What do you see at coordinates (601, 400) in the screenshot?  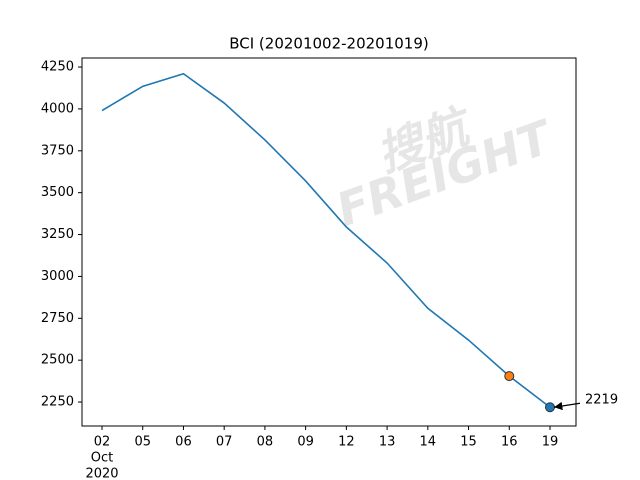 I see `value-label: 2219` at bounding box center [601, 400].